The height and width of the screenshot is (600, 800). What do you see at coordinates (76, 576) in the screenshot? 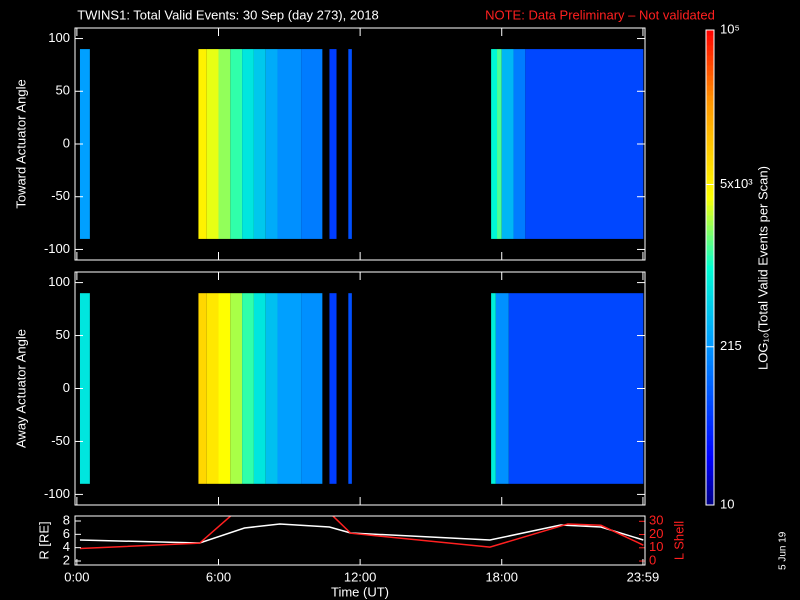
I see `x-tick-label: 0:00` at bounding box center [76, 576].